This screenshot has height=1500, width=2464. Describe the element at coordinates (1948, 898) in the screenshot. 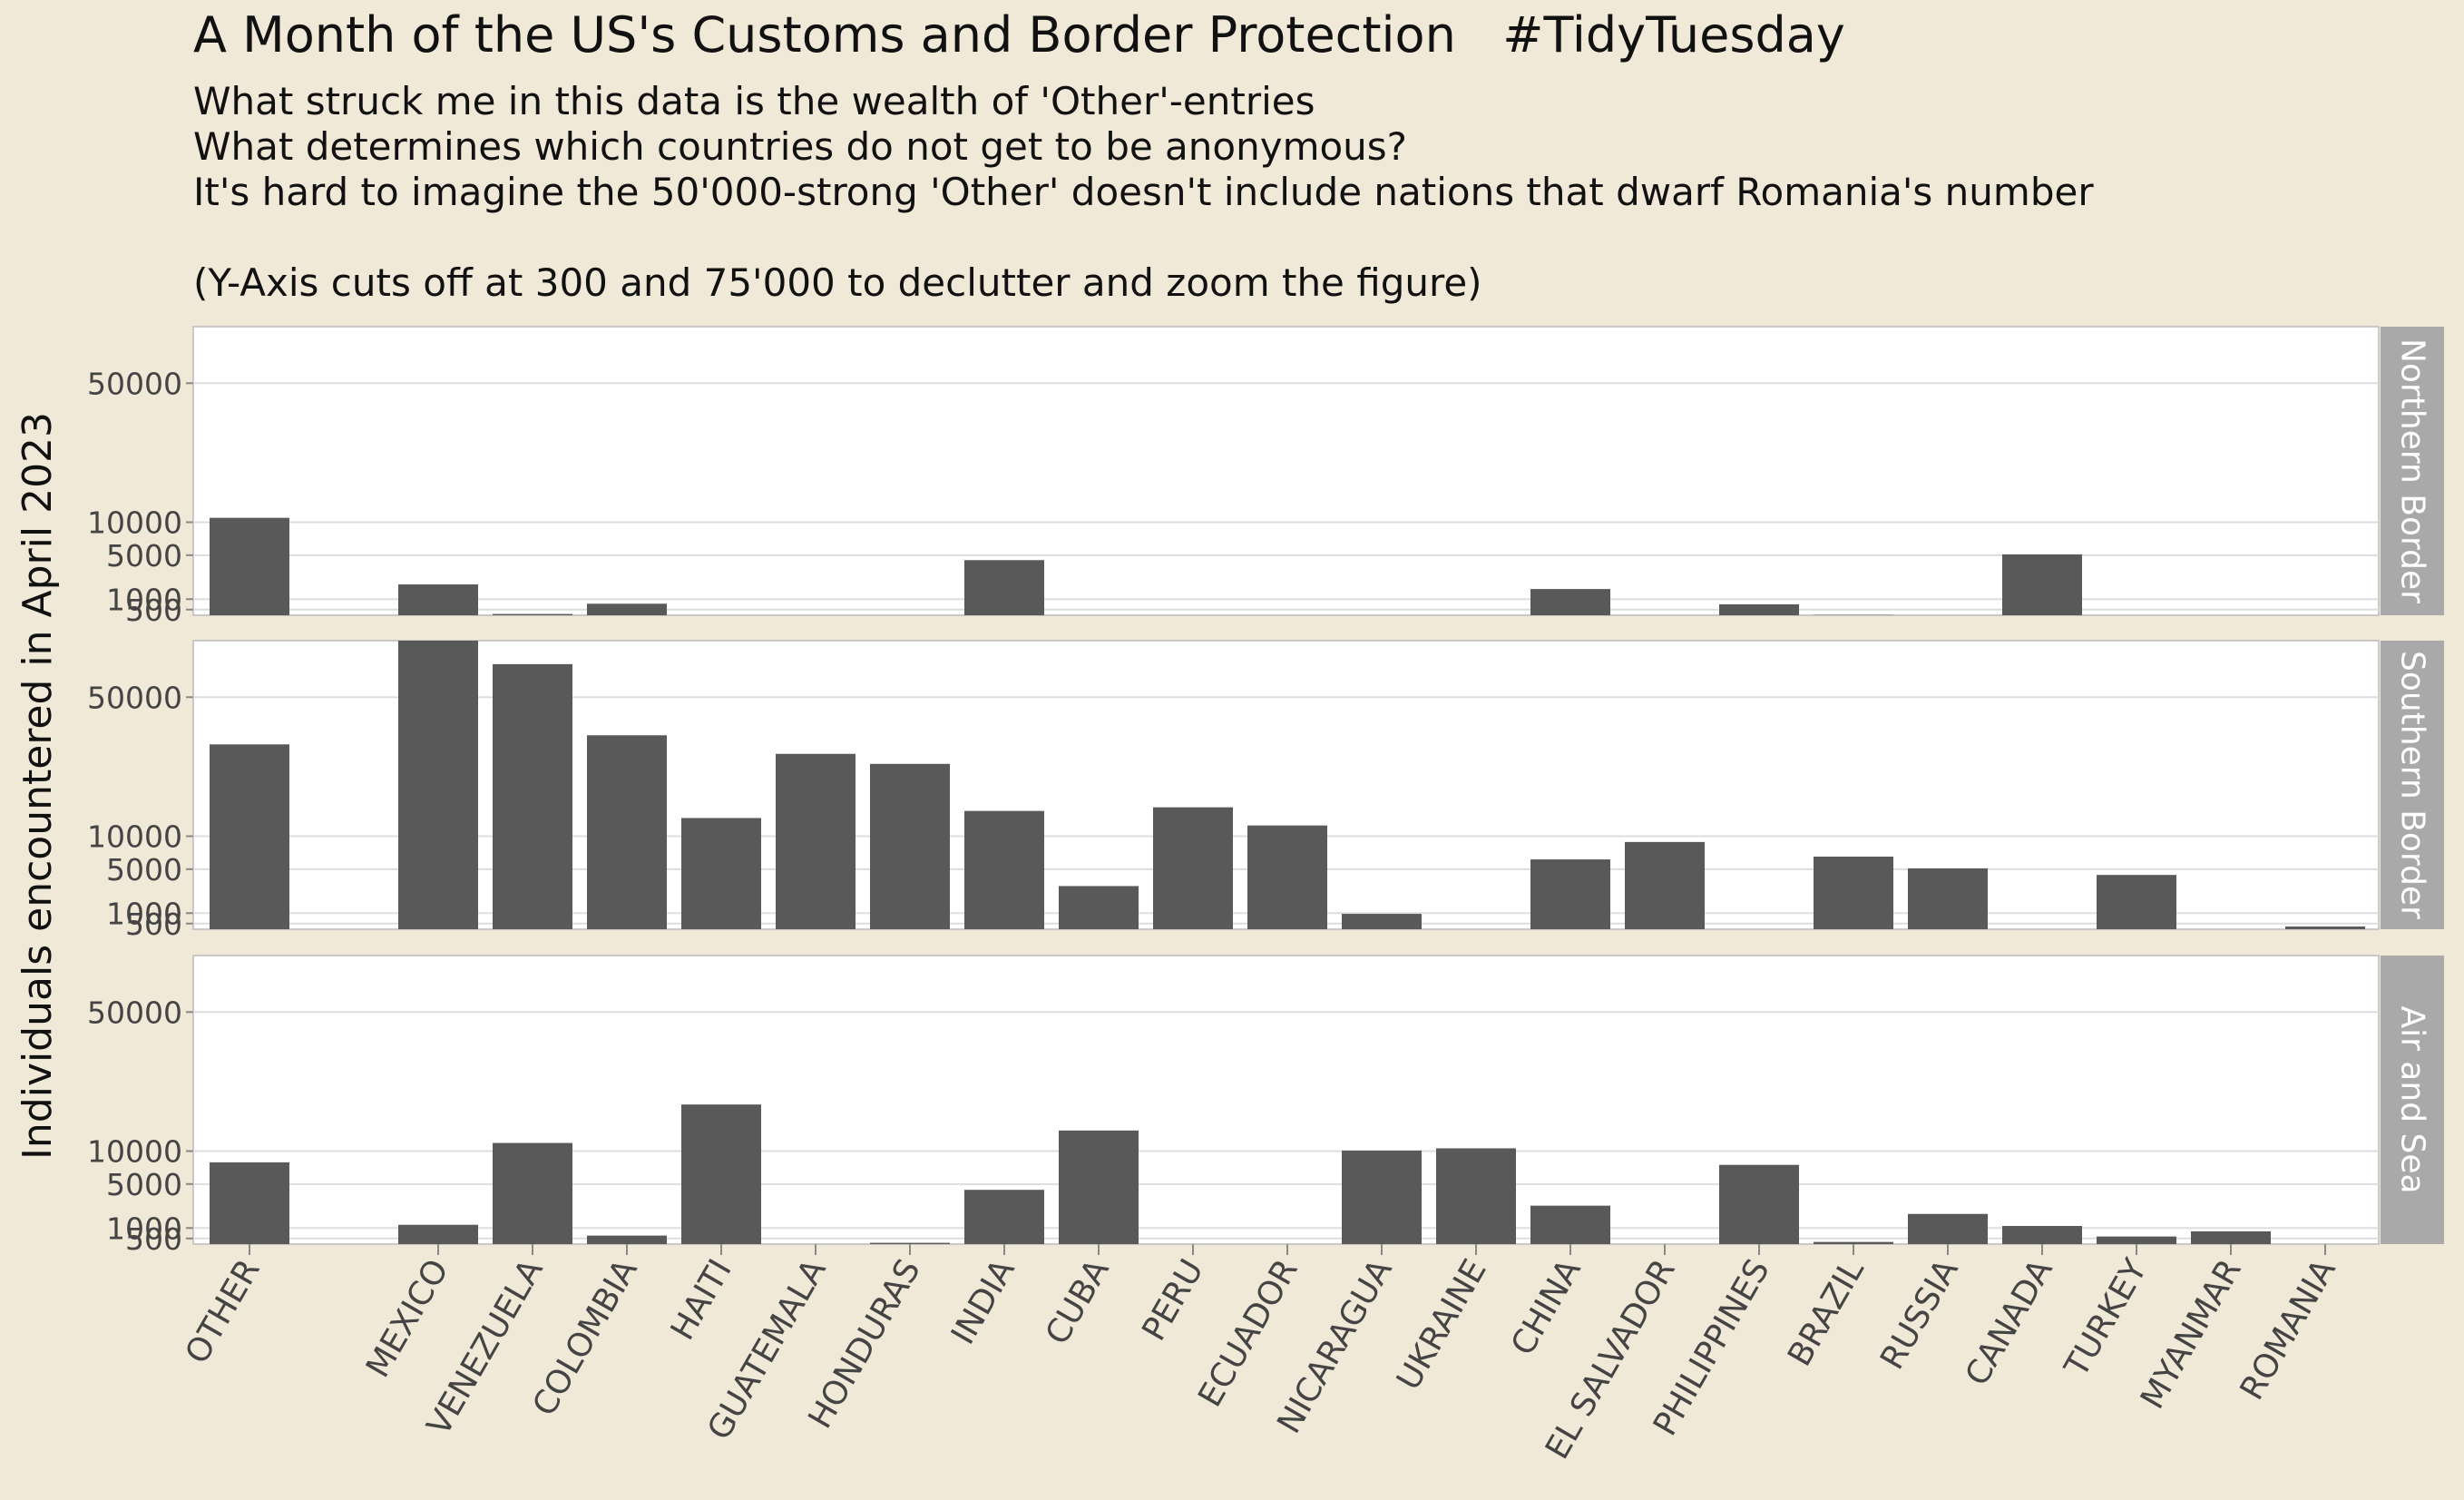

I see `bar-southern-border-russia` at that location.